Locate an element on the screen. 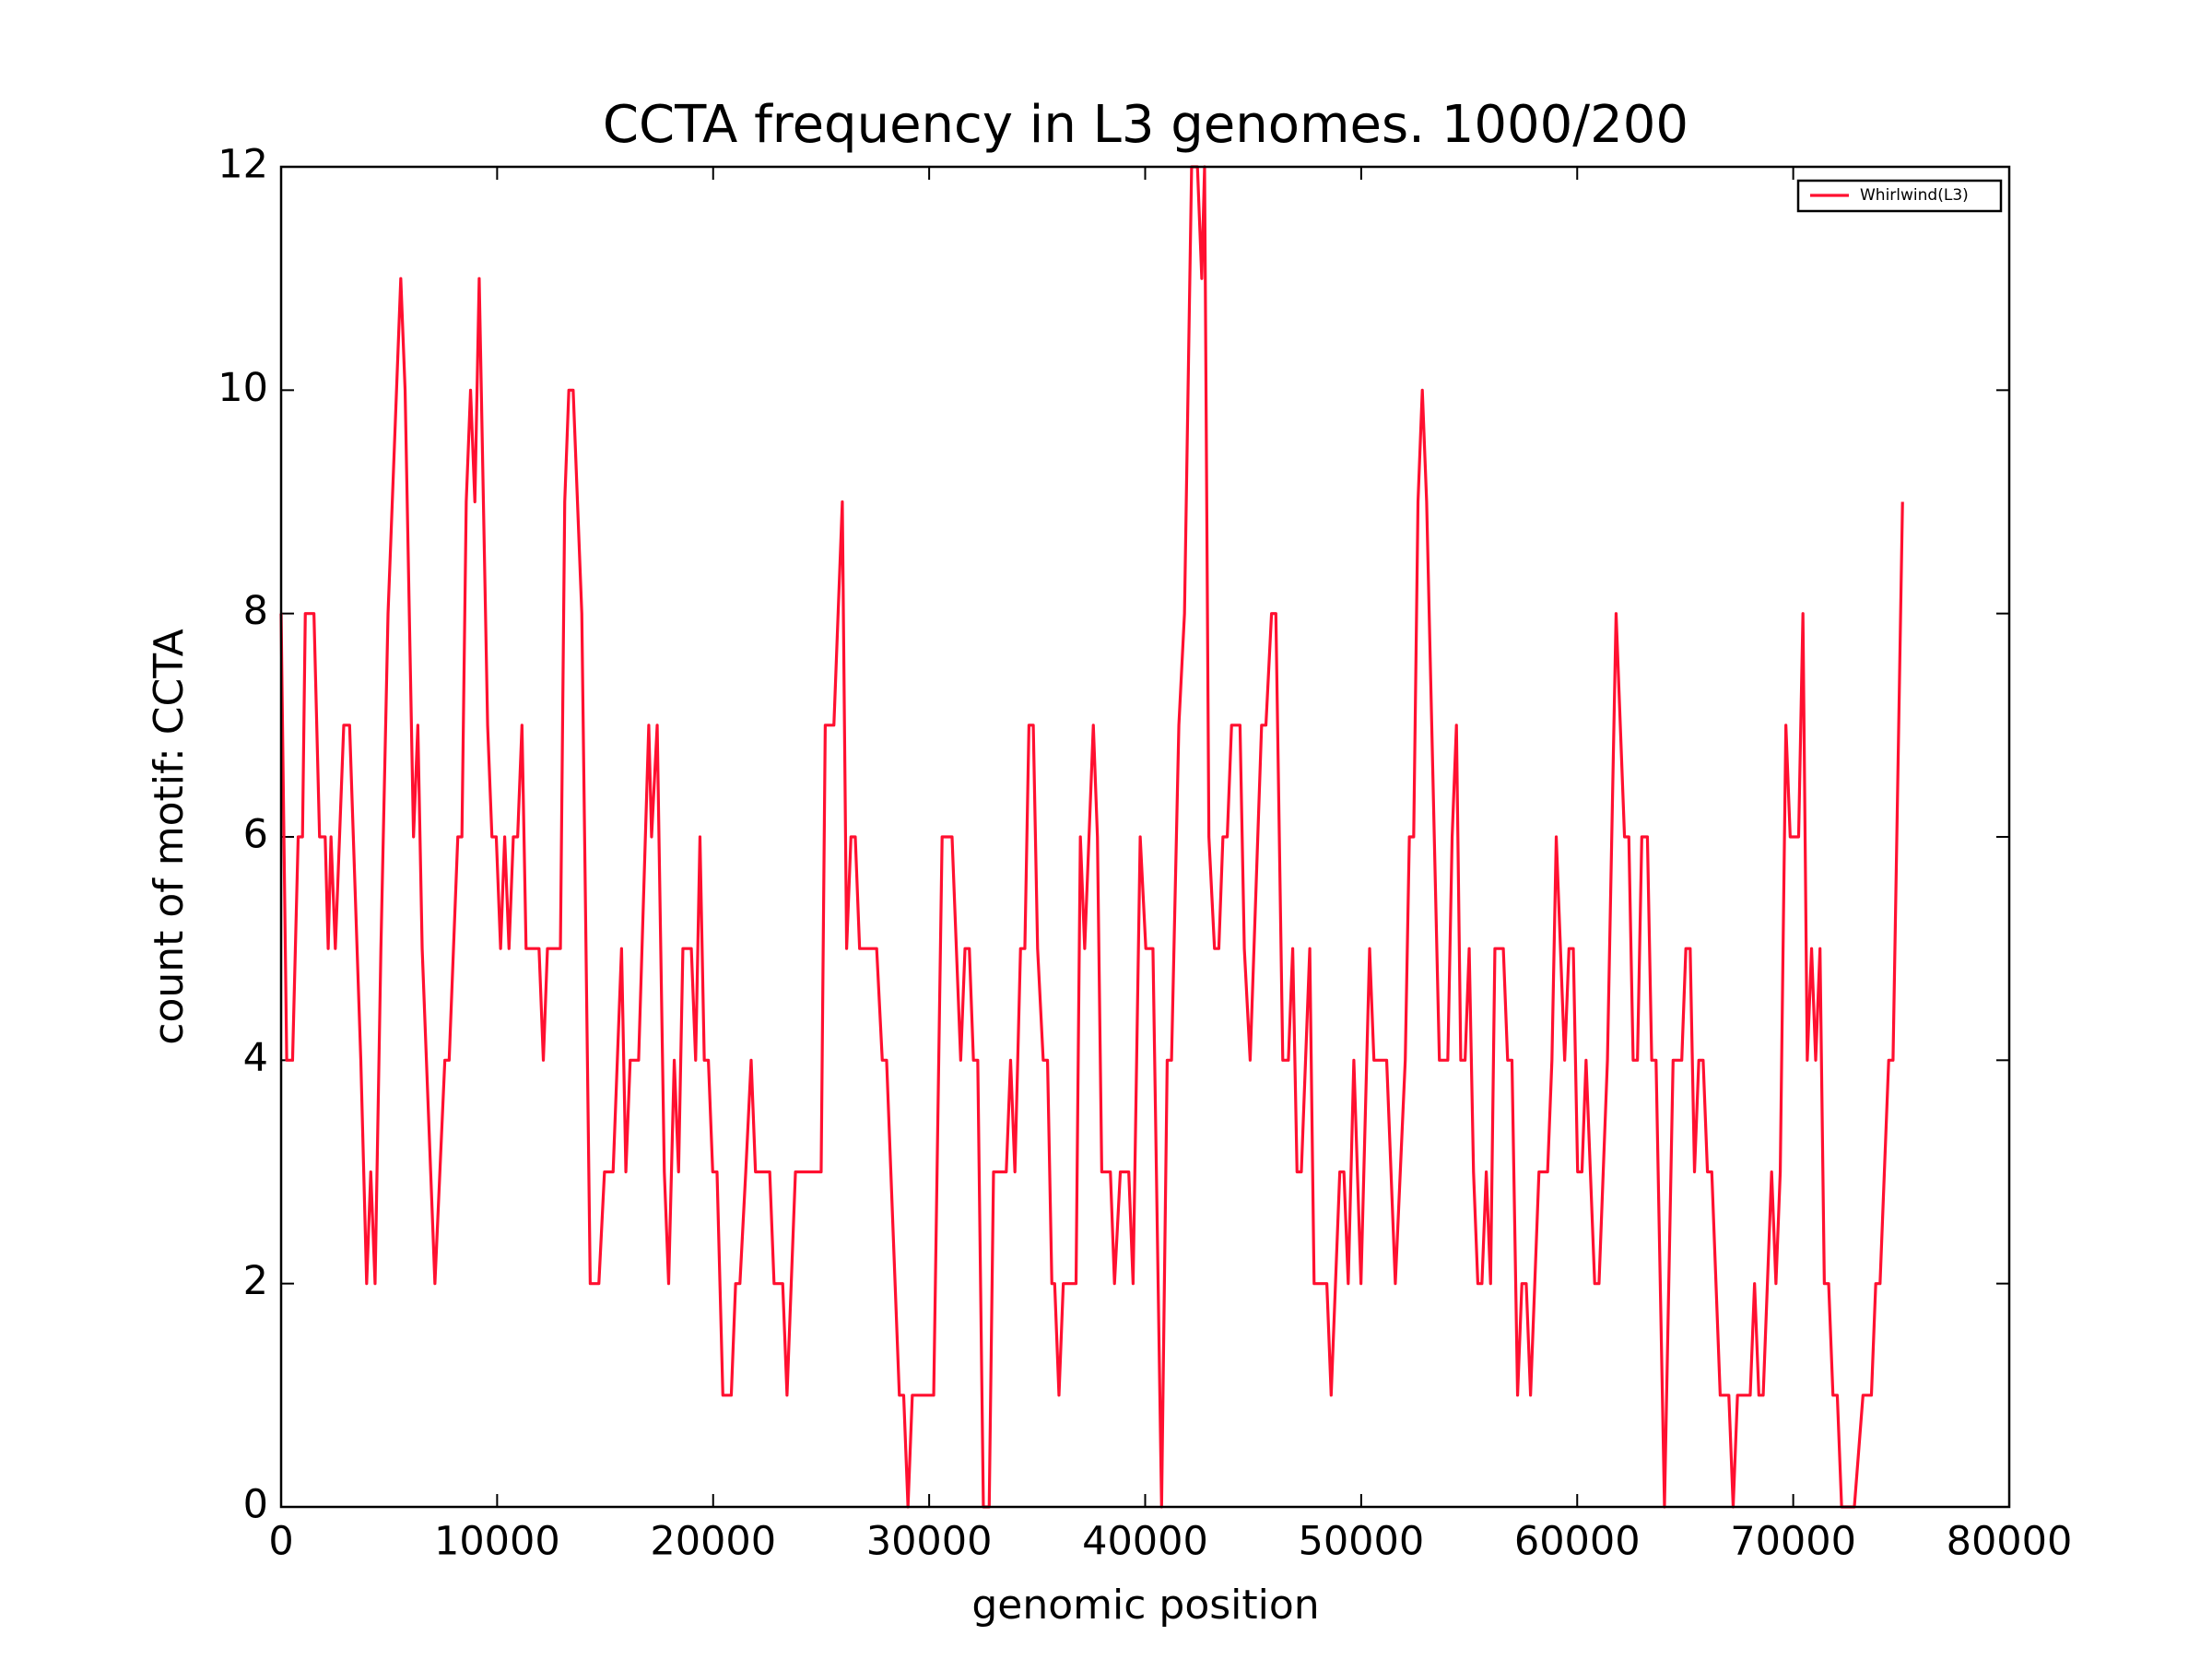  y-tick-label: 12 is located at coordinates (243, 165).